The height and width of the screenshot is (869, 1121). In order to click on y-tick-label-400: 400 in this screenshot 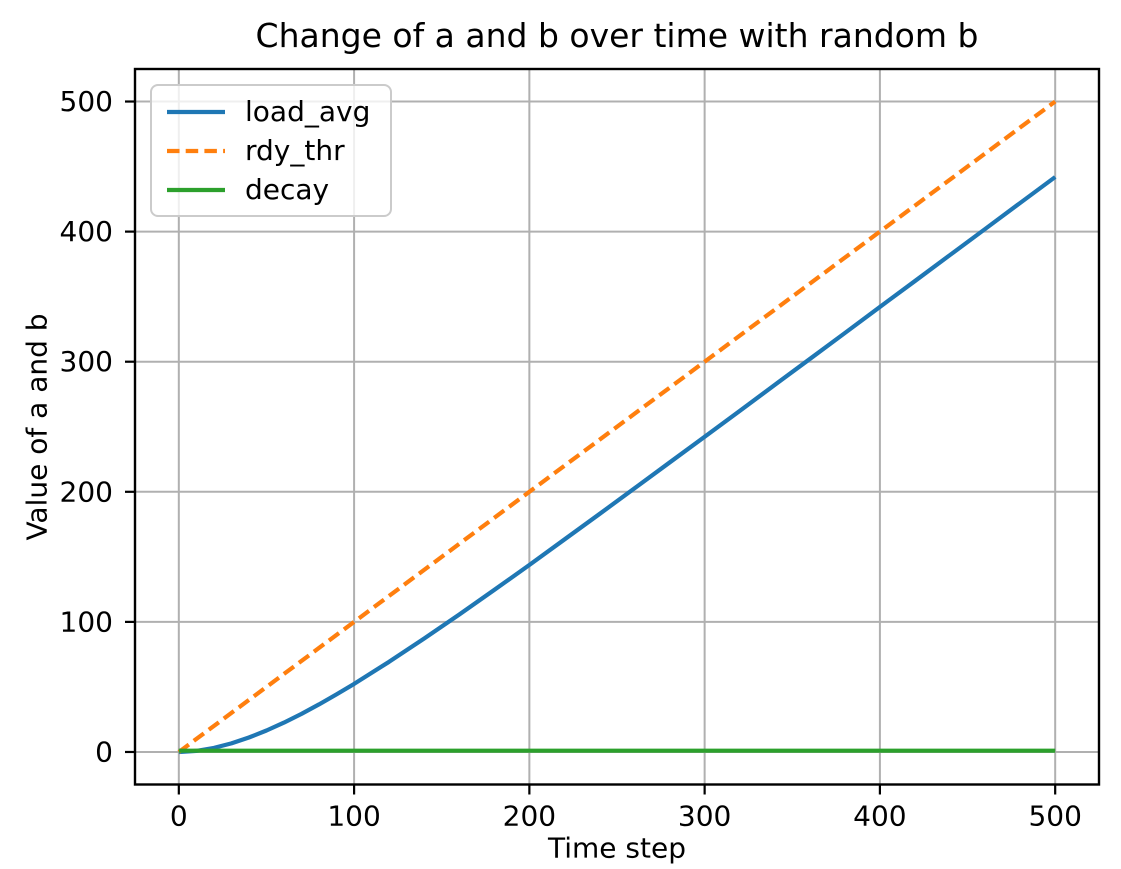, I will do `click(86, 231)`.